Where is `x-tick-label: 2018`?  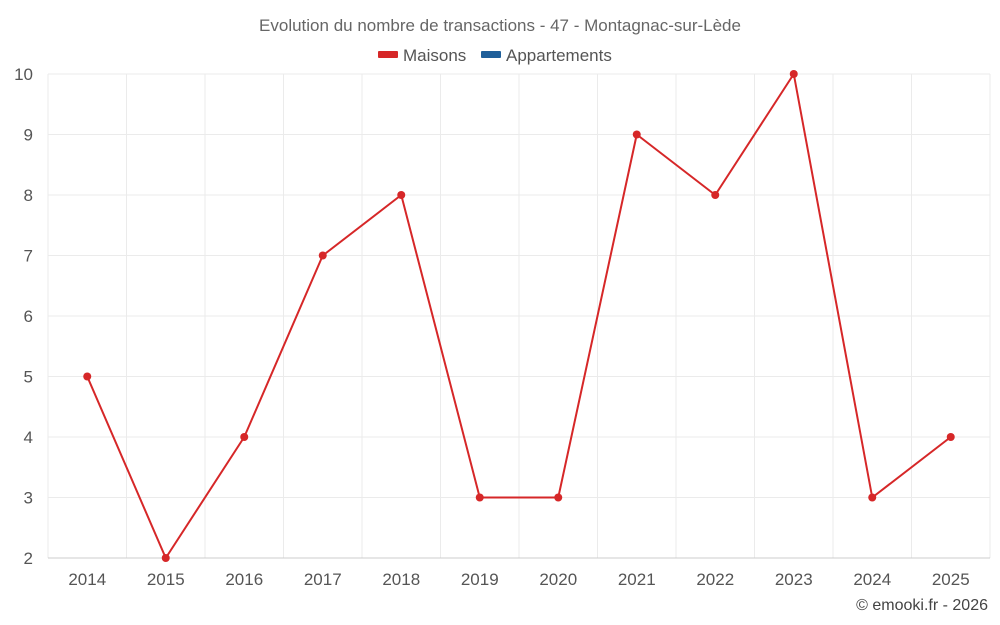 x-tick-label: 2018 is located at coordinates (401, 579).